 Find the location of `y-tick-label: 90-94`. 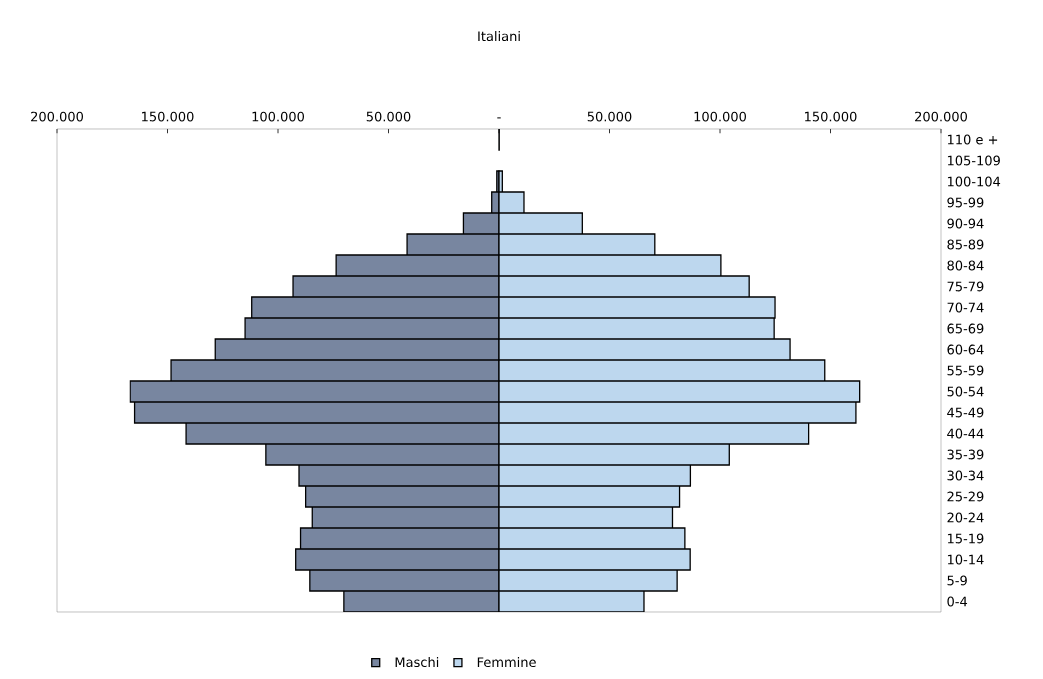

y-tick-label: 90-94 is located at coordinates (965, 223).